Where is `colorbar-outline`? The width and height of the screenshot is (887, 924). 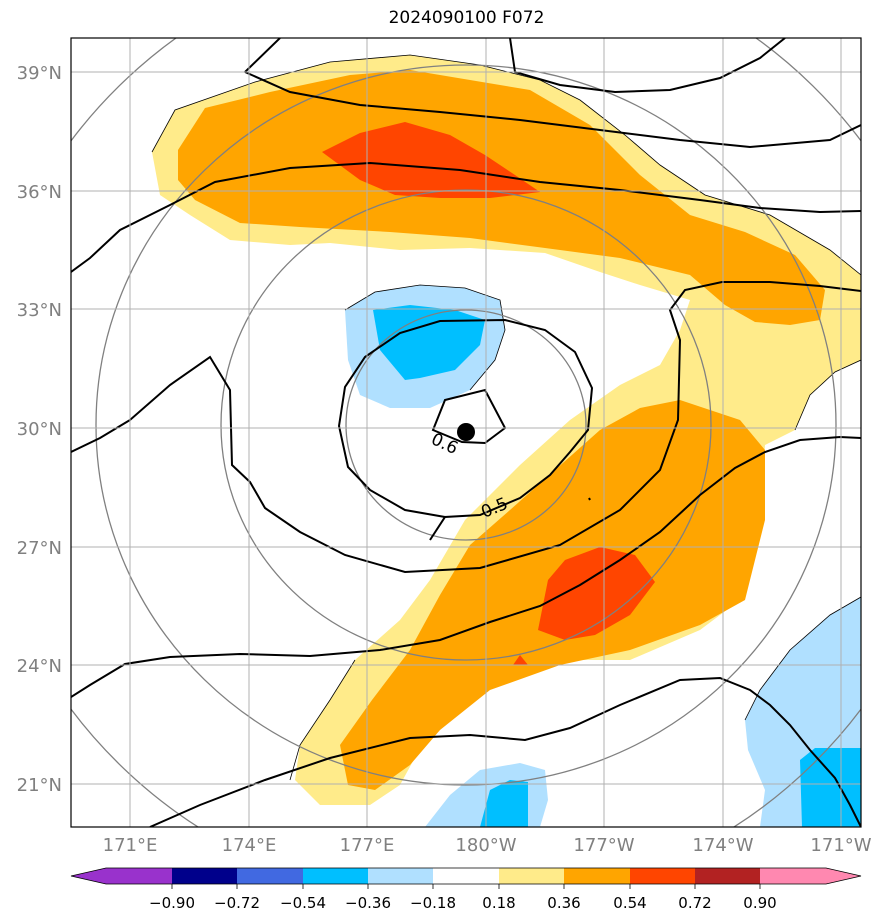 colorbar-outline is located at coordinates (466, 876).